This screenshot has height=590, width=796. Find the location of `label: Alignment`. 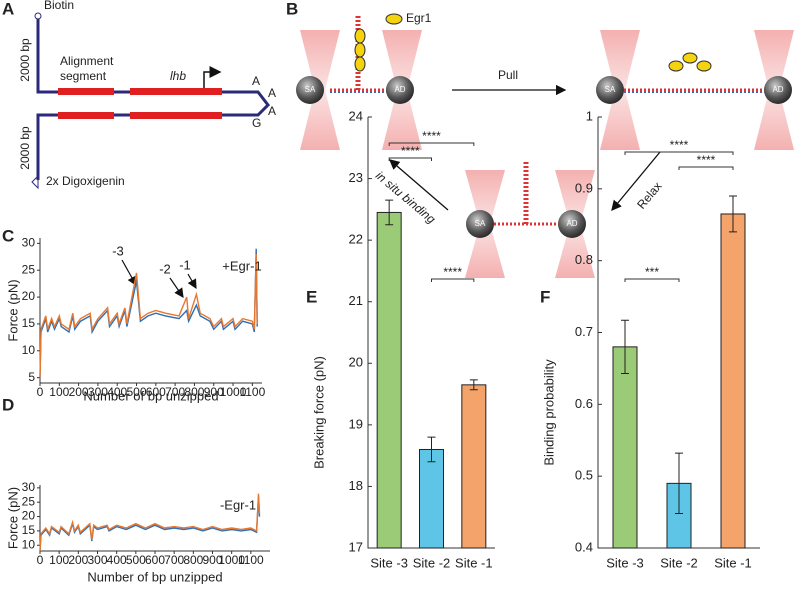

label: Alignment is located at coordinates (87, 61).